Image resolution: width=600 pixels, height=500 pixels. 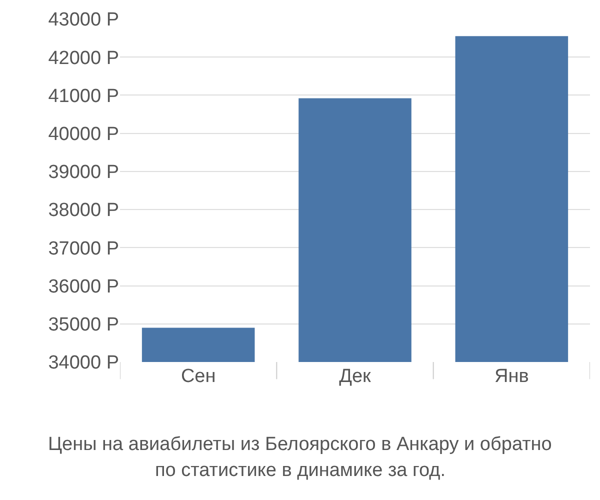 I want to click on y-tick-label: 41000 Р, so click(x=83, y=96).